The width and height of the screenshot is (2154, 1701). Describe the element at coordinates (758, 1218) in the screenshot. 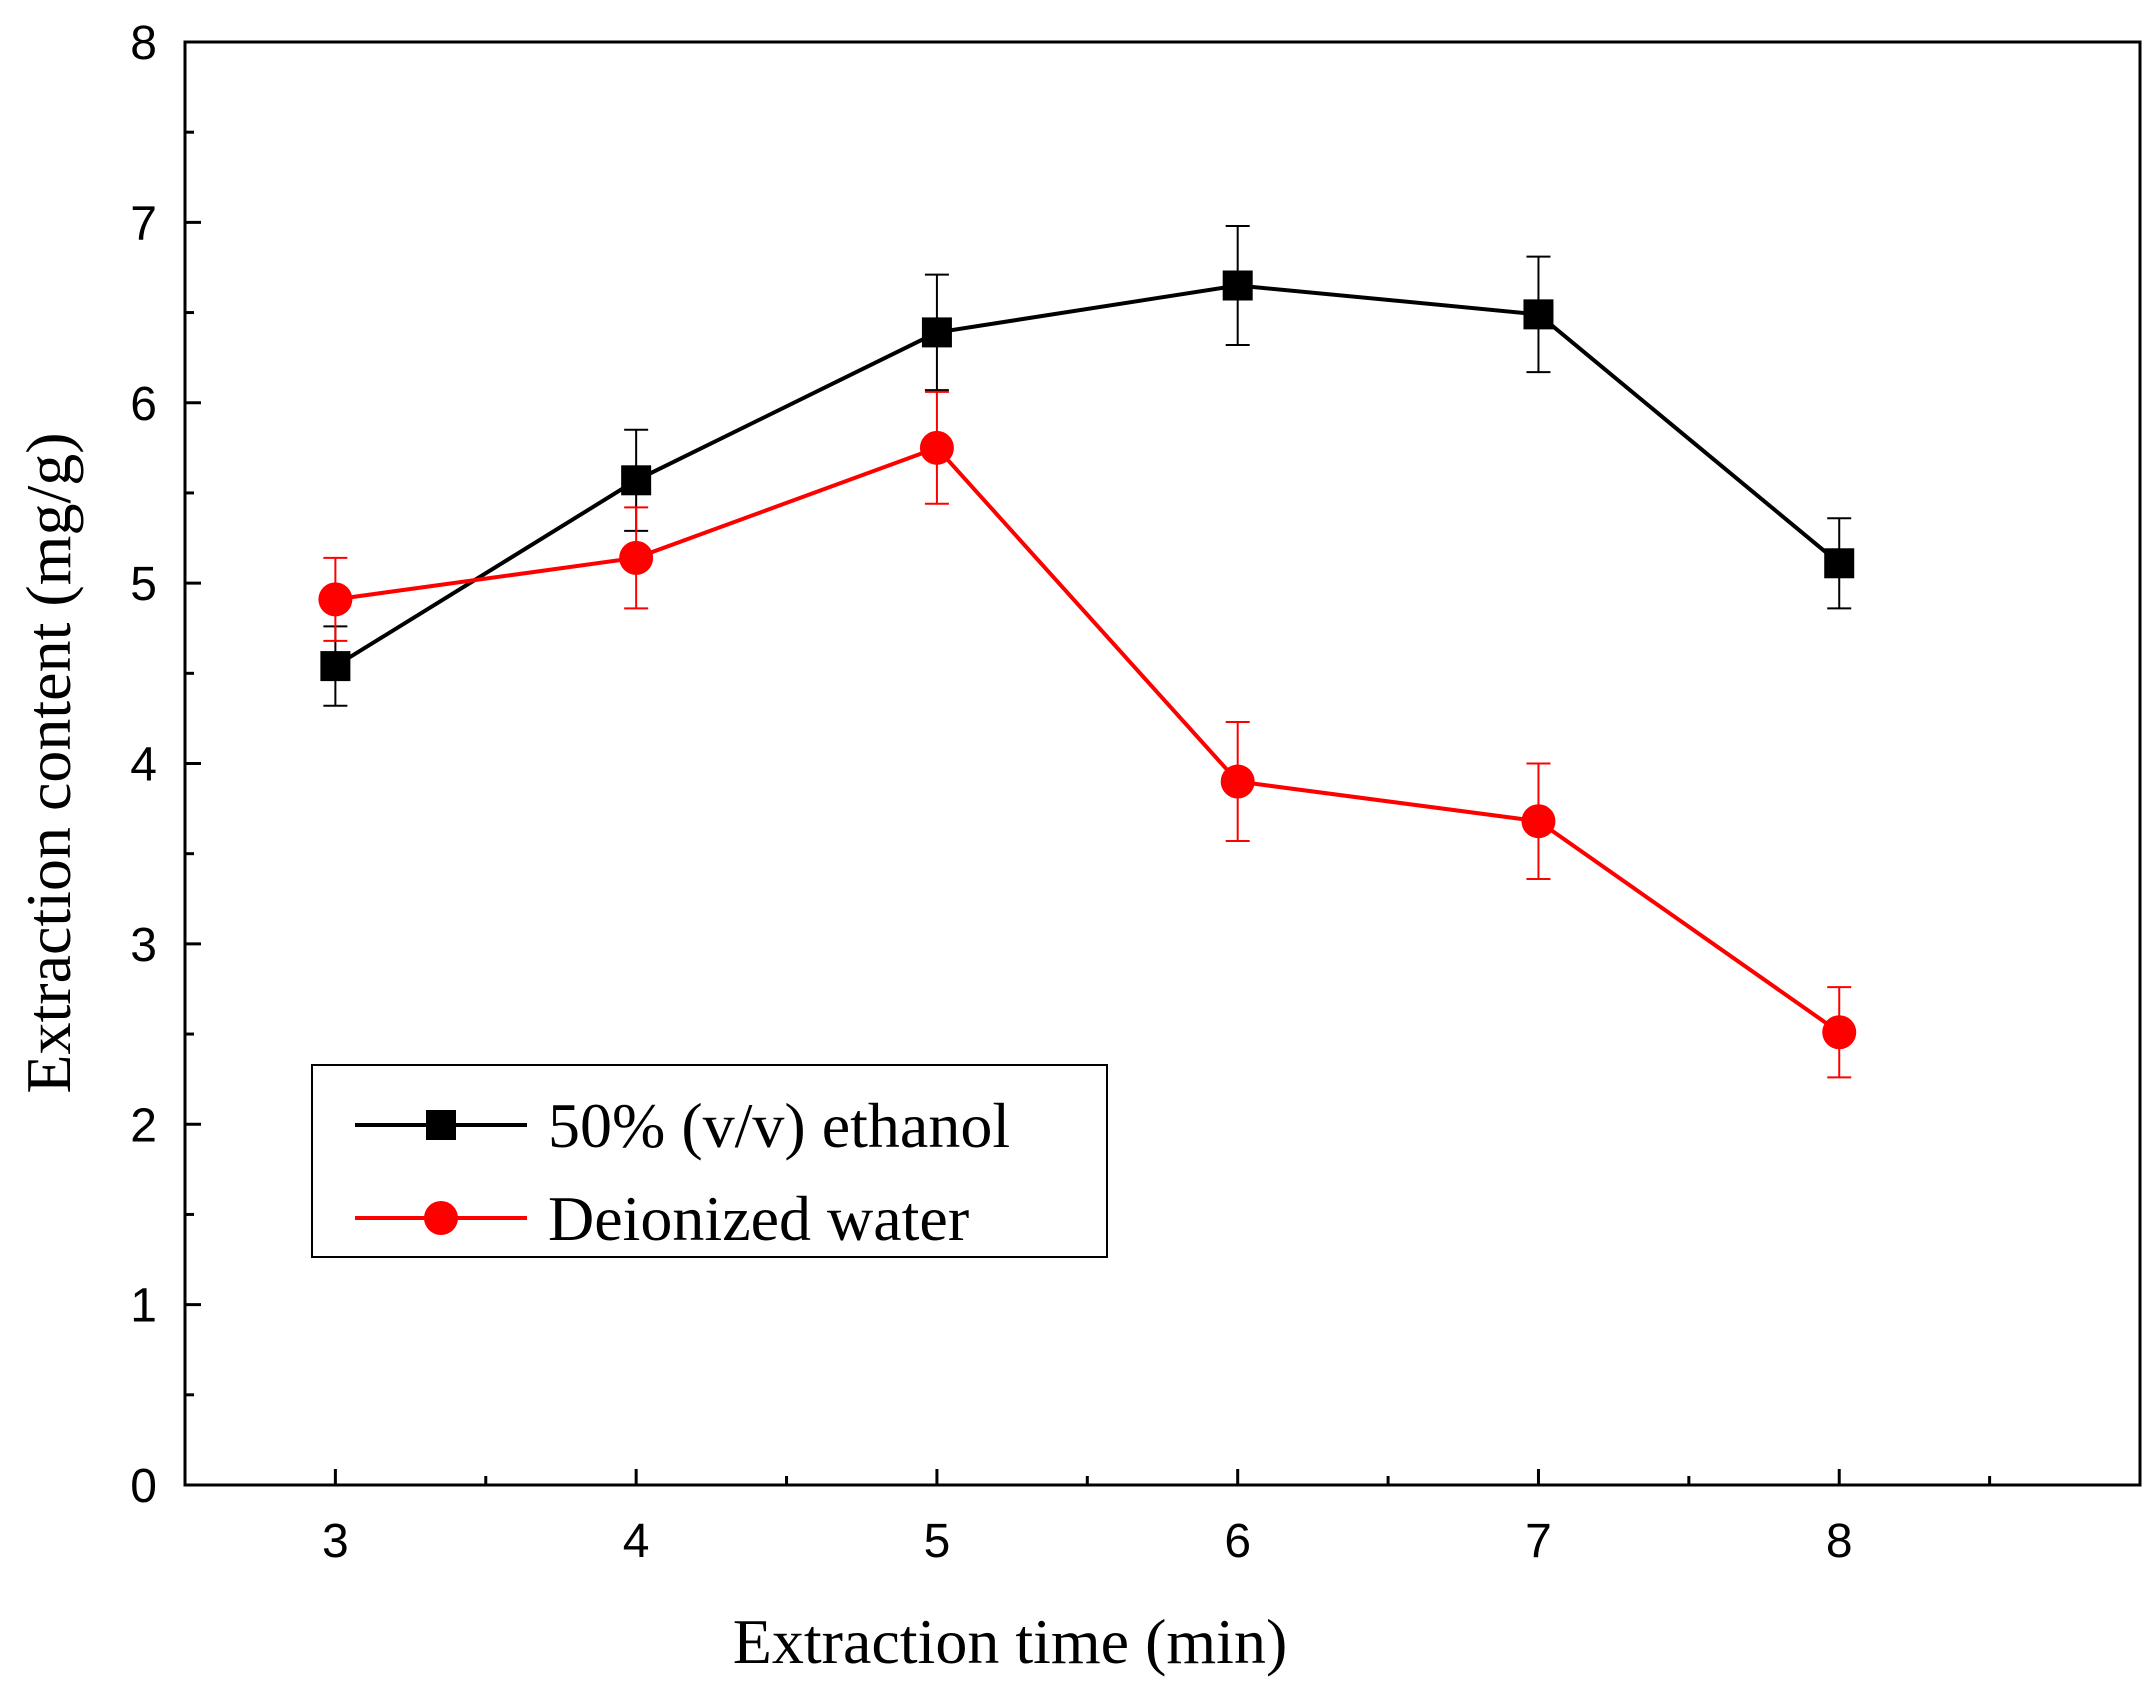

I see `legend-water-label: Deionized water` at that location.